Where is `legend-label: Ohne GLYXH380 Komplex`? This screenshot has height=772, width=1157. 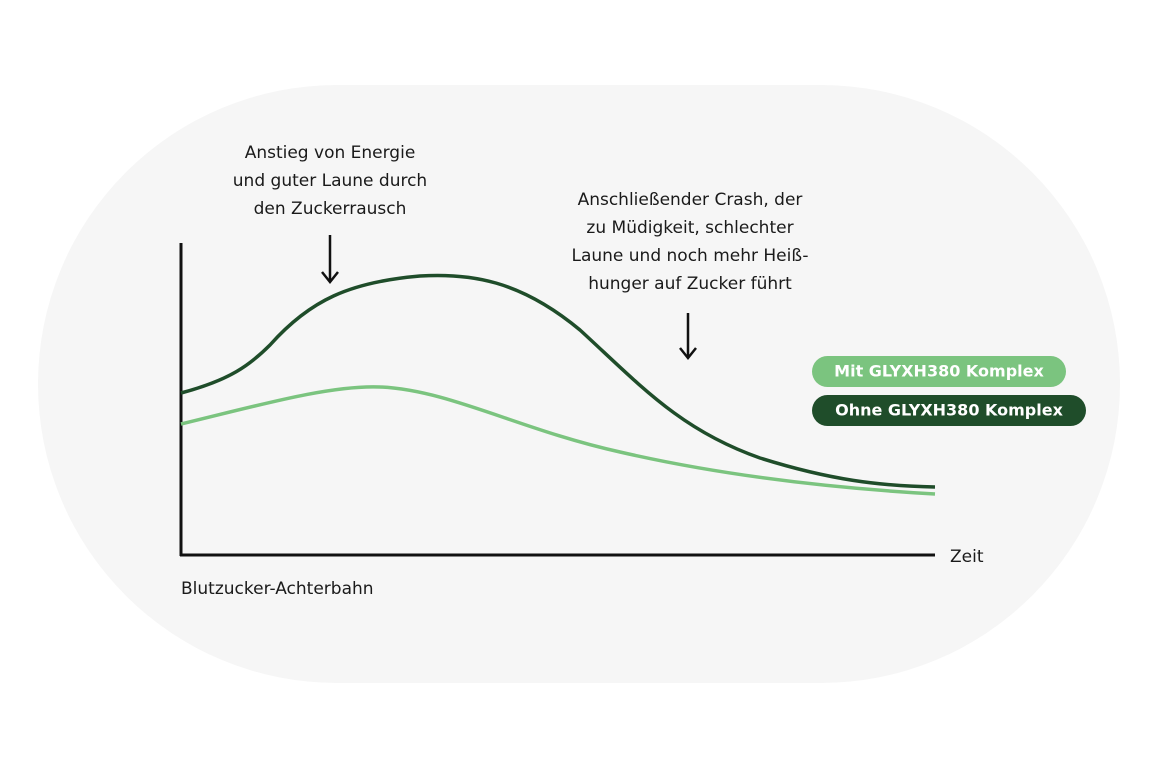
legend-label: Ohne GLYXH380 Komplex is located at coordinates (949, 410).